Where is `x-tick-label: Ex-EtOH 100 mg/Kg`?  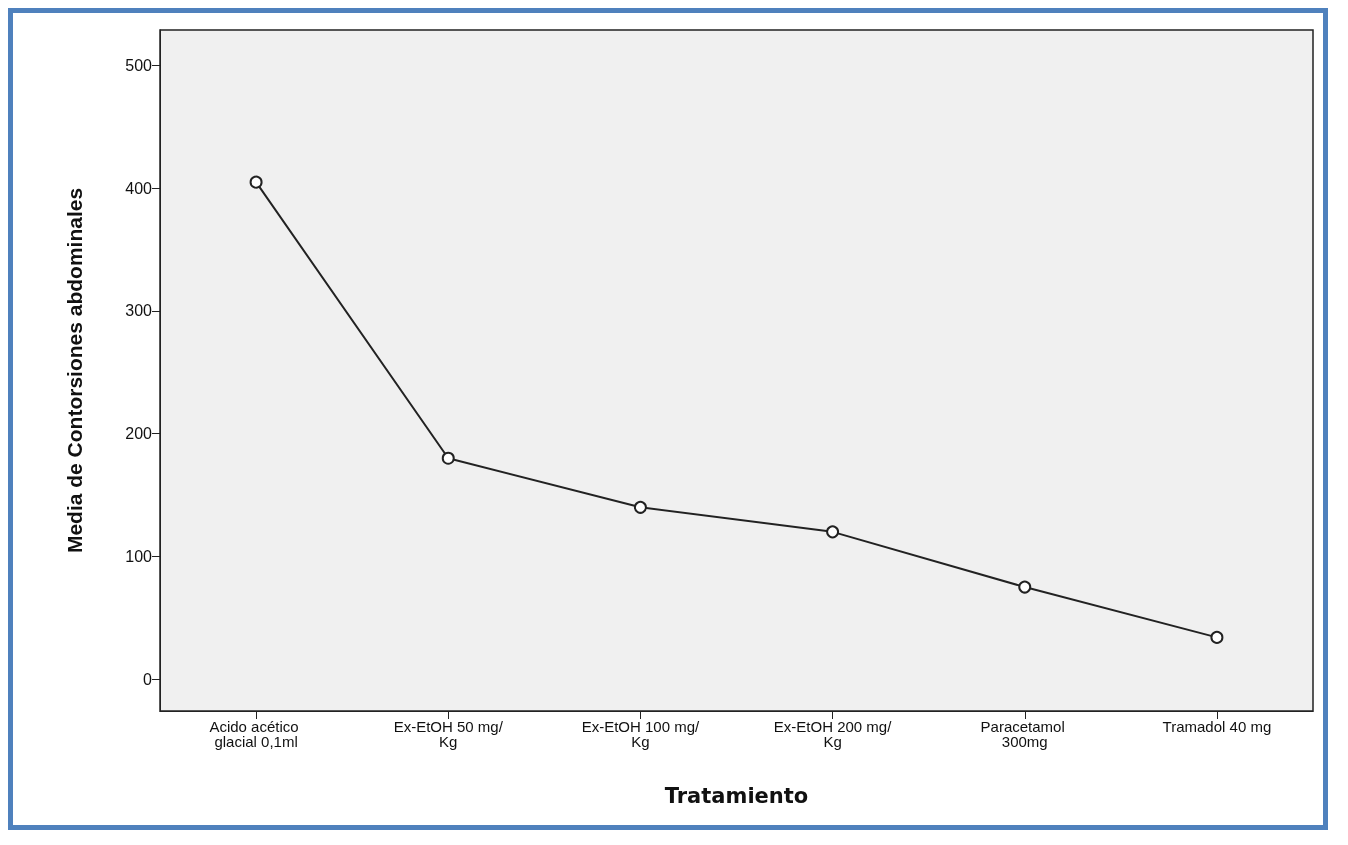
x-tick-label: Ex-EtOH 100 mg/Kg is located at coordinates (641, 734).